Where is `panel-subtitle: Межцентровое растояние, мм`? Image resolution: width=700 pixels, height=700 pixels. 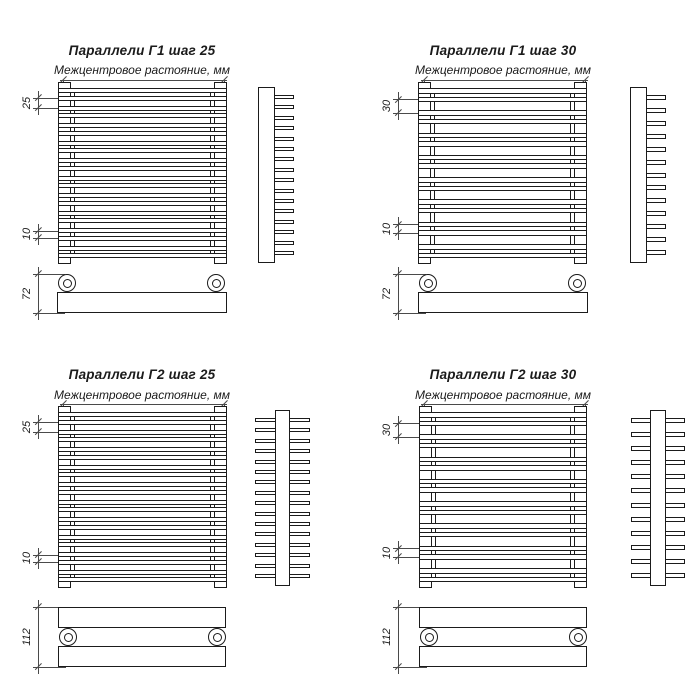
panel-subtitle: Межцентровое растояние, мм is located at coordinates (142, 70).